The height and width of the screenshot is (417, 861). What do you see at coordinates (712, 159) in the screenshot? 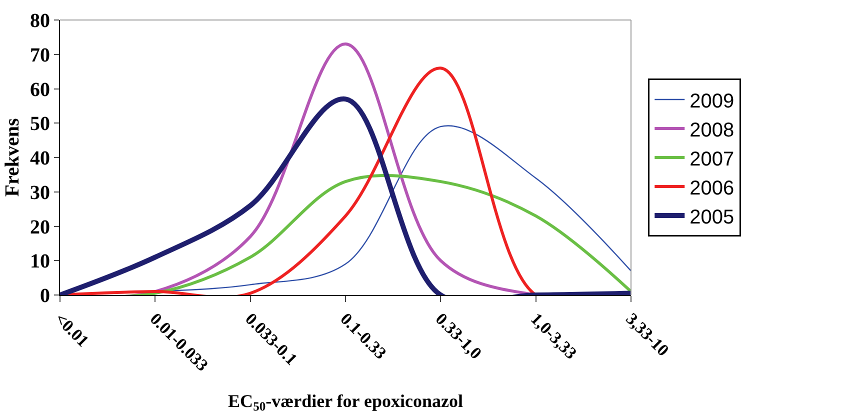
I see `legend-label: 2007` at bounding box center [712, 159].